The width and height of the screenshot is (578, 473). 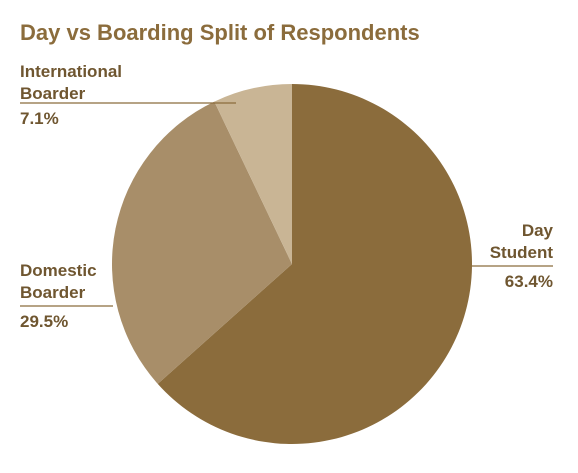 I want to click on slice-label-day-student: Day, so click(x=538, y=230).